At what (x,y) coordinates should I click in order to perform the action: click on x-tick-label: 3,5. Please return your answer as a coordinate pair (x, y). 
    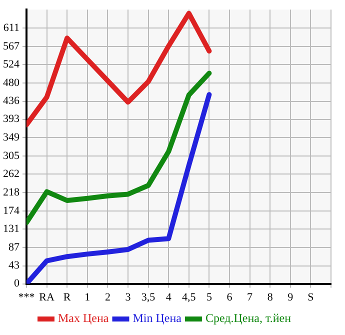
    Looking at the image, I should click on (148, 297).